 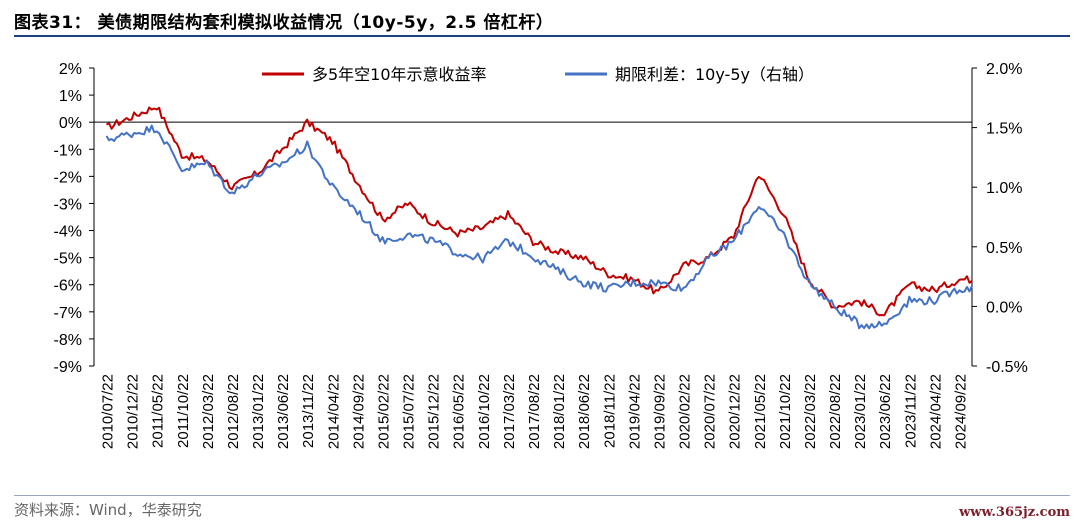 What do you see at coordinates (735, 411) in the screenshot?
I see `x-tick-label: 2020/12/22` at bounding box center [735, 411].